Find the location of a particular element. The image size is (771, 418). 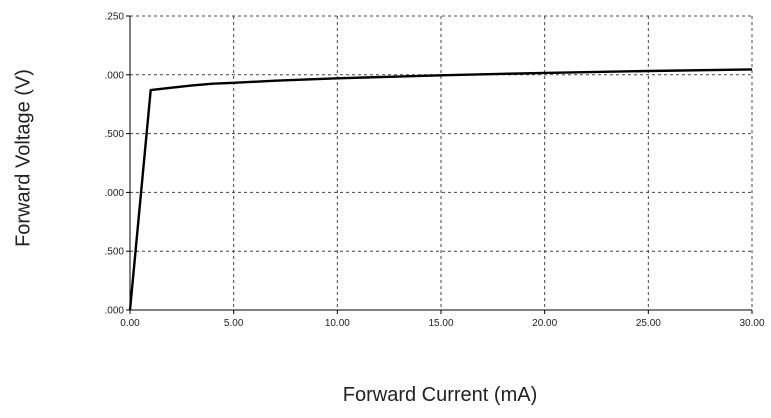

x-tick-label: 10.00 is located at coordinates (337, 323).